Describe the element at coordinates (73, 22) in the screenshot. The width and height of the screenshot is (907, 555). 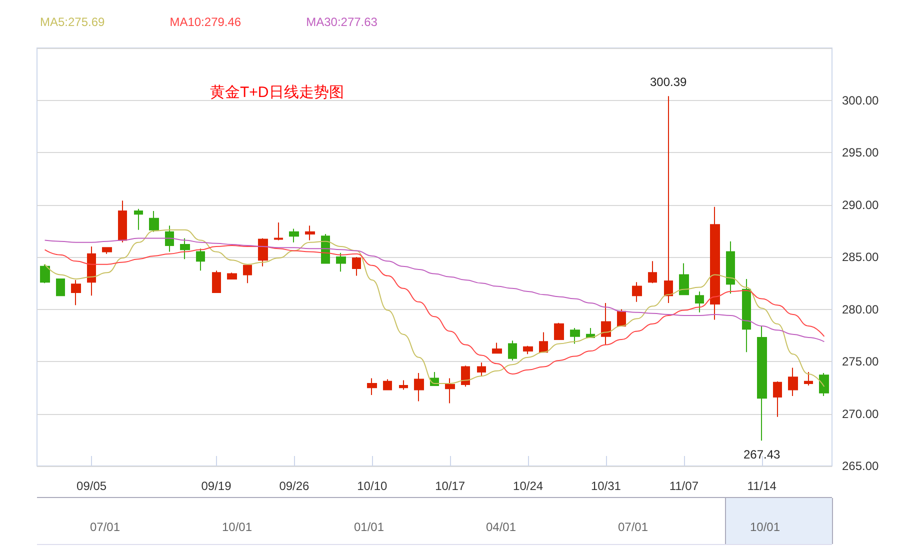
I see `text: MA5:275.69` at that location.